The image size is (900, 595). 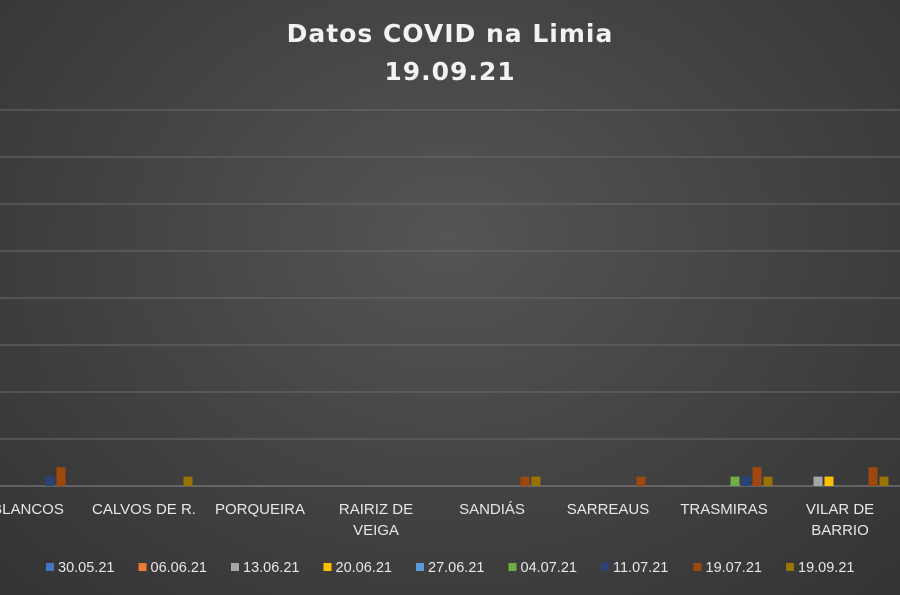 I want to click on category-label: RAIRIZ DE, so click(x=376, y=509).